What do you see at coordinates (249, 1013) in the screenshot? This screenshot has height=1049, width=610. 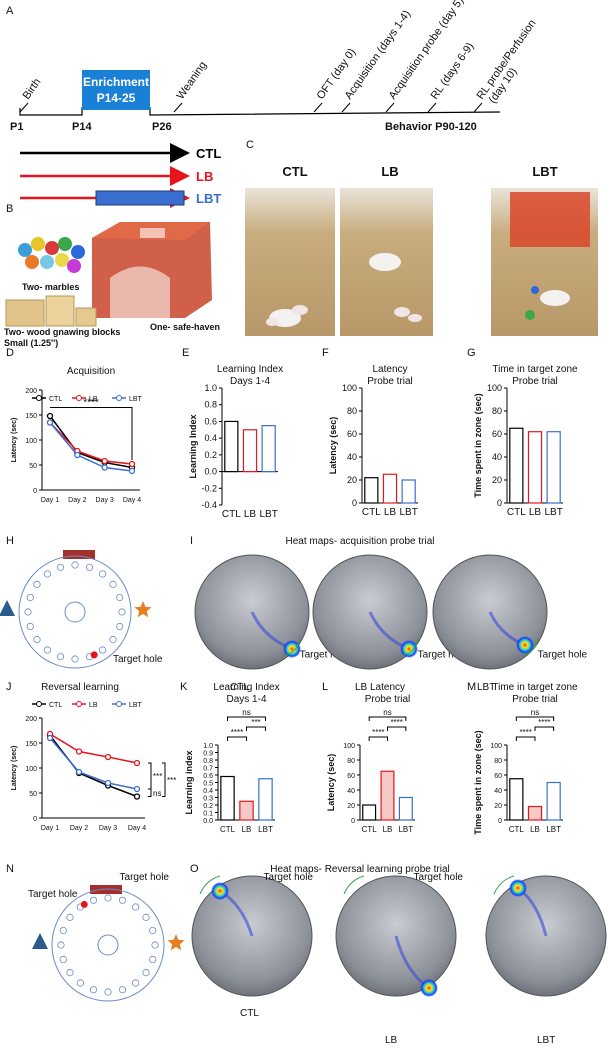 I see `group-label: CTL` at bounding box center [249, 1013].